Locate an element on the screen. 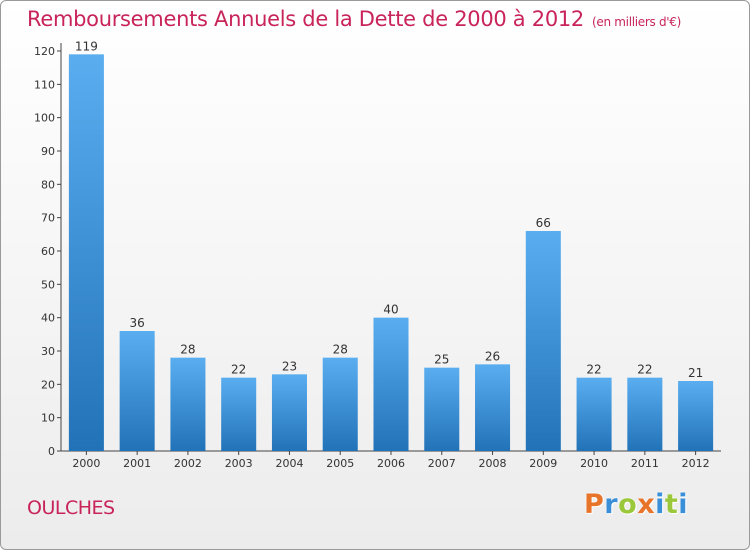 The width and height of the screenshot is (750, 550). y-tick-label: 20 is located at coordinates (48, 384).